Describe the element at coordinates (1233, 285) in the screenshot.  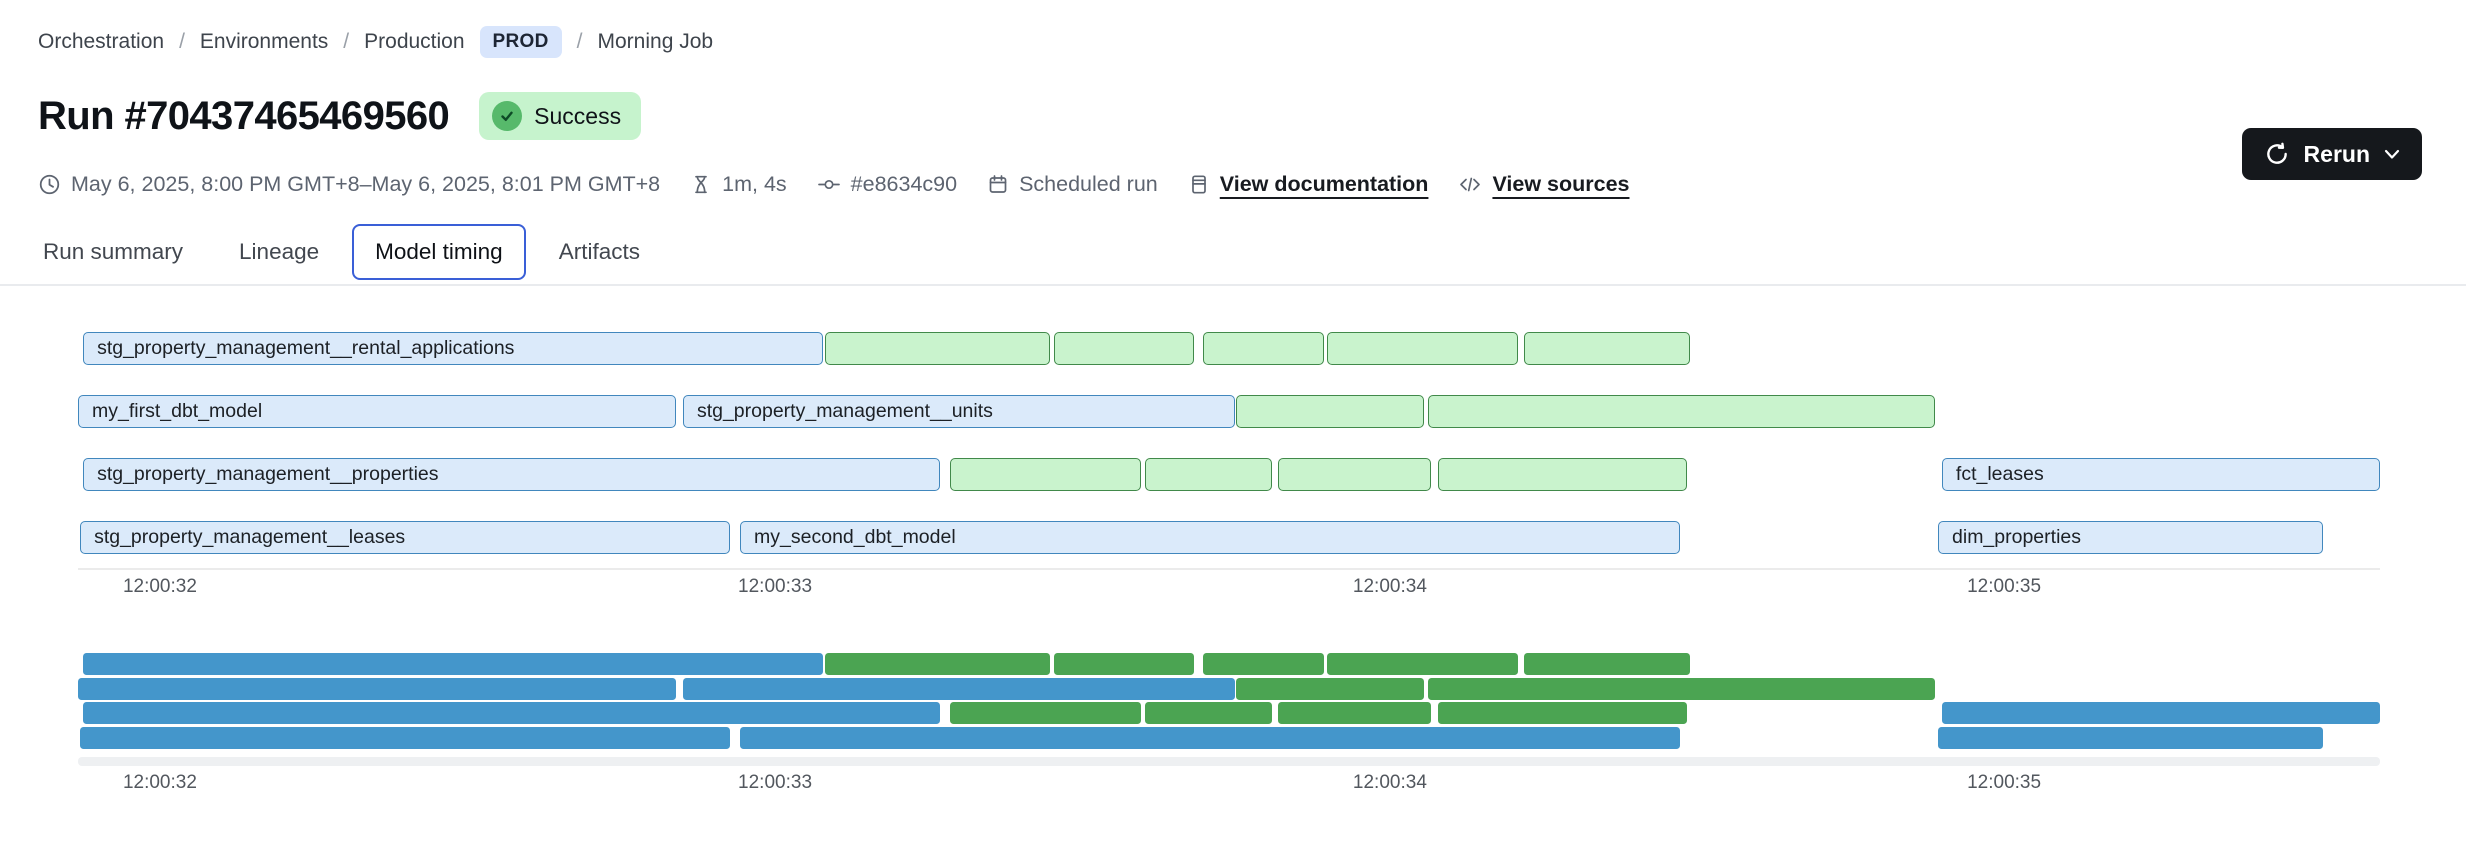
I see `tabs-divider` at that location.